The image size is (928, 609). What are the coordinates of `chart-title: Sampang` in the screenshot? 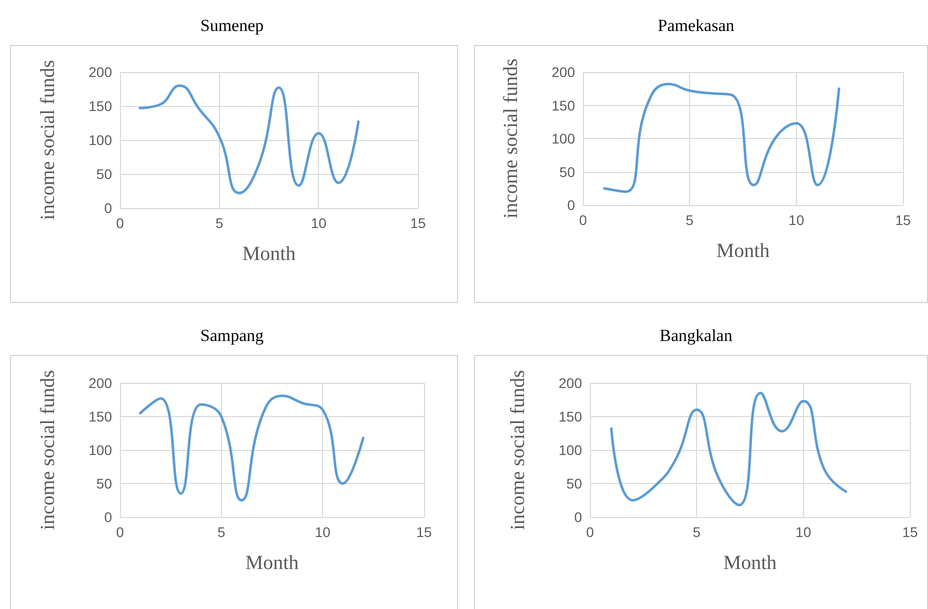 It's located at (232, 335).